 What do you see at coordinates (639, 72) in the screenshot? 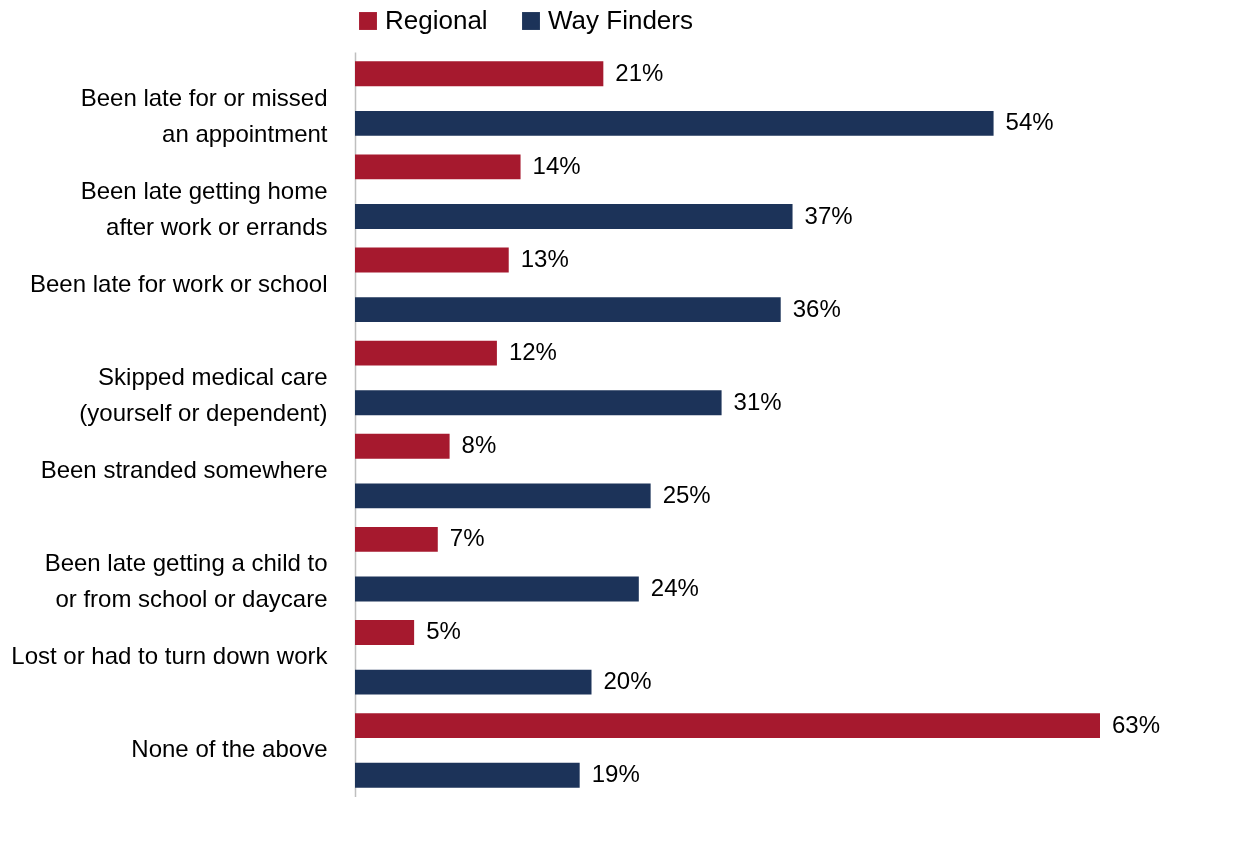
I see `data-label: 21%` at bounding box center [639, 72].